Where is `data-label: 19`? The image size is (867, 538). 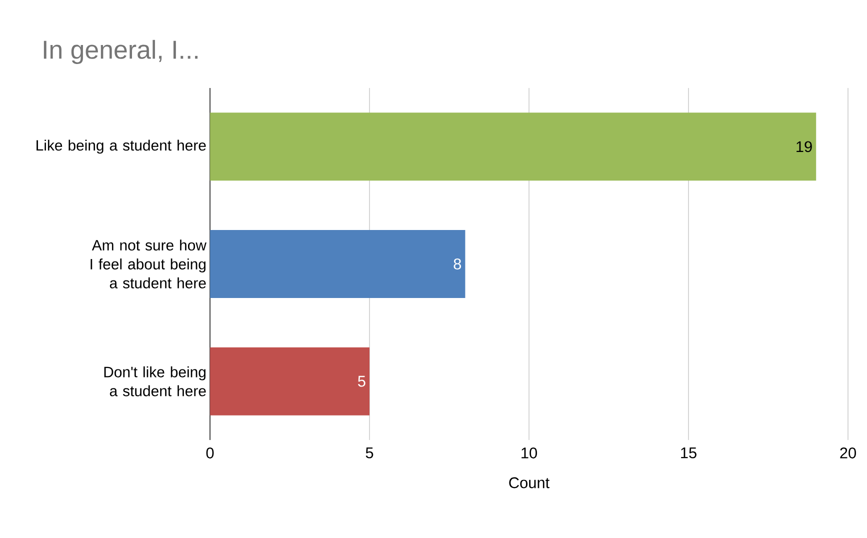 data-label: 19 is located at coordinates (804, 146).